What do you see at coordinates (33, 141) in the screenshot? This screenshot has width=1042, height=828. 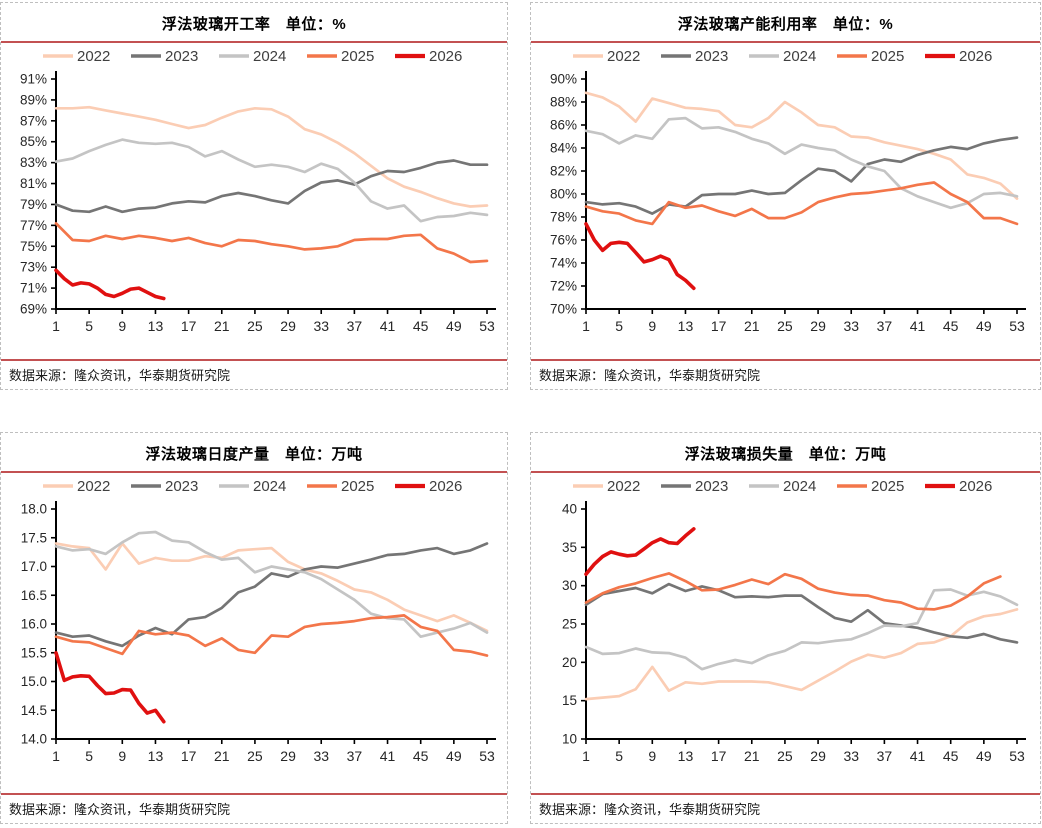 I see `y-tick-label: 85%` at bounding box center [33, 141].